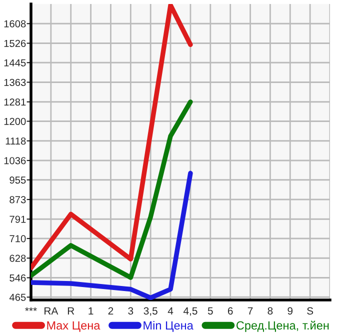  Describe the element at coordinates (15, 122) in the screenshot. I see `y-tick-label: 1200` at that location.